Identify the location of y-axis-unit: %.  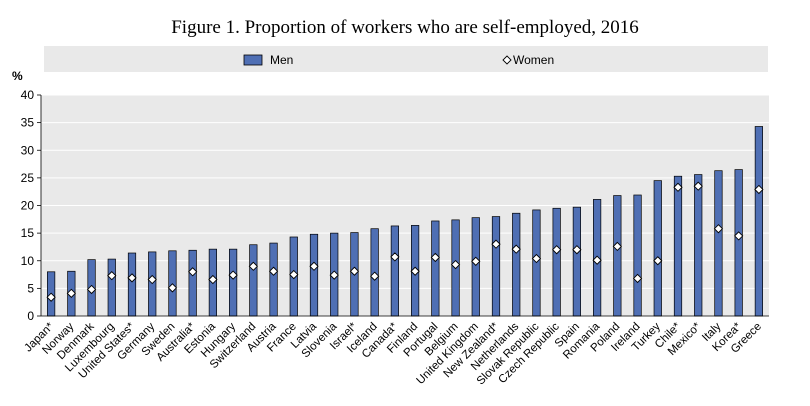
(17, 76).